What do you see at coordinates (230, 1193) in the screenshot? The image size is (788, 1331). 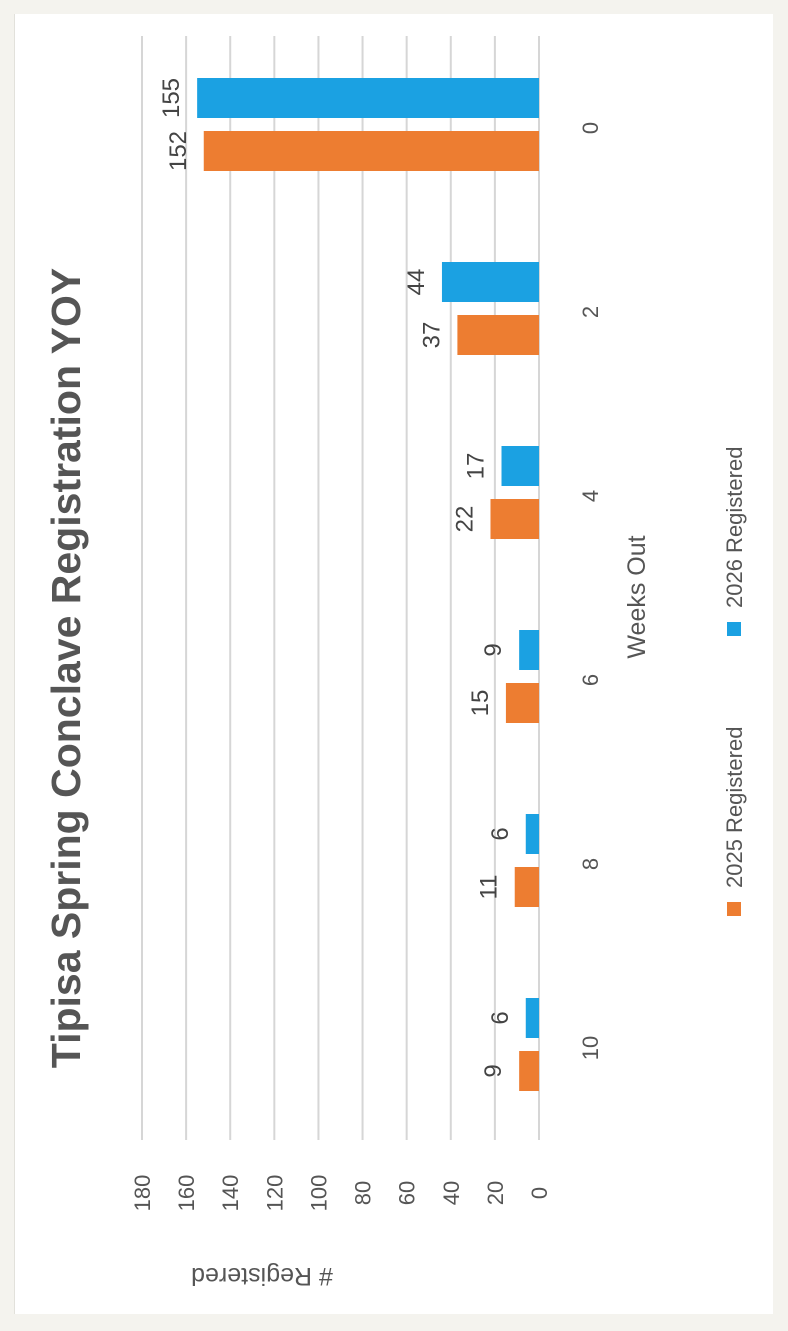 I see `y-tick-label: 140` at bounding box center [230, 1193].